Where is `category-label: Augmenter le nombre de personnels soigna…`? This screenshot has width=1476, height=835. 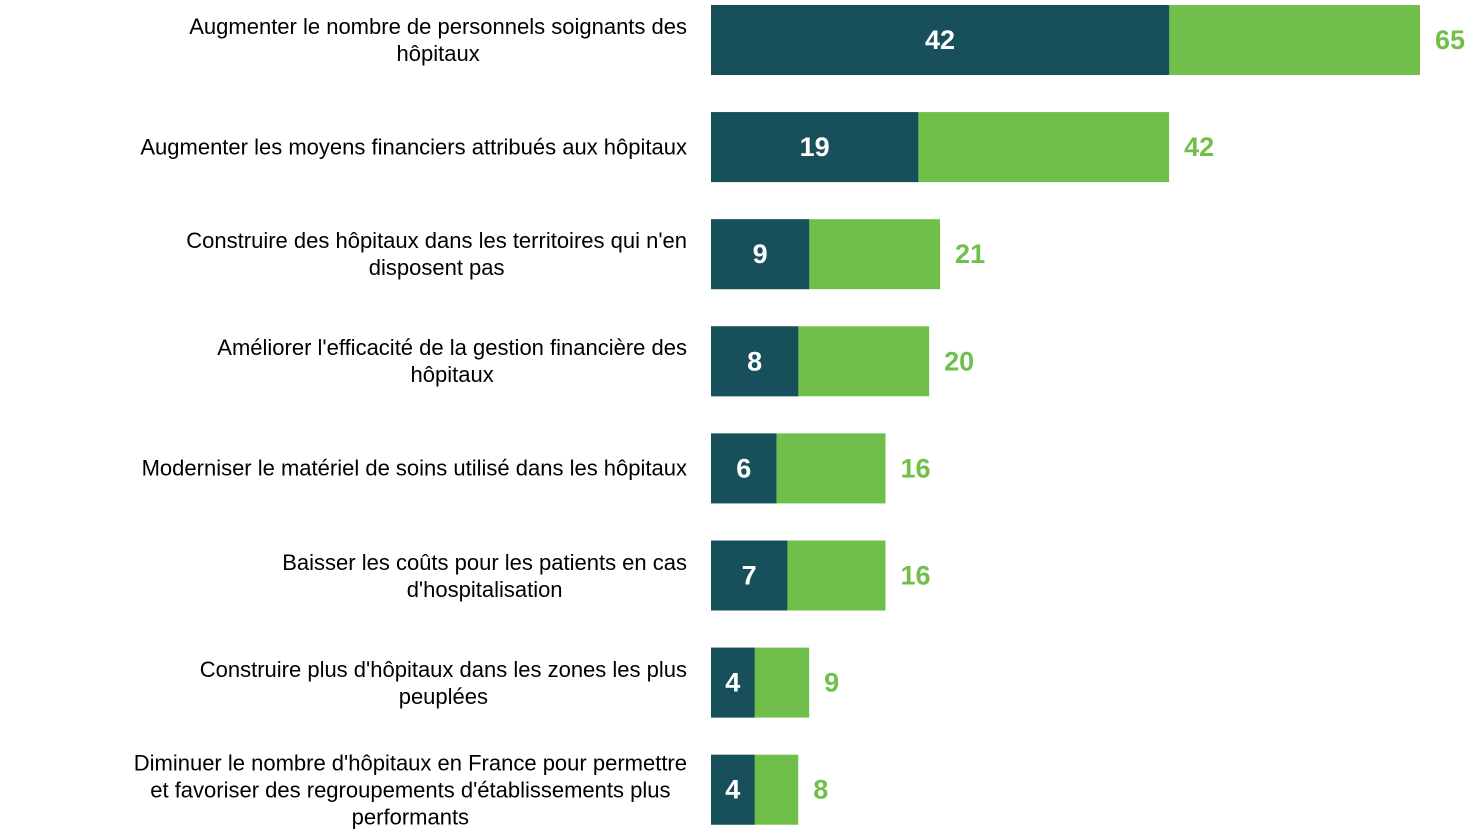 category-label: Augmenter le nombre de personnels soigna… is located at coordinates (438, 40).